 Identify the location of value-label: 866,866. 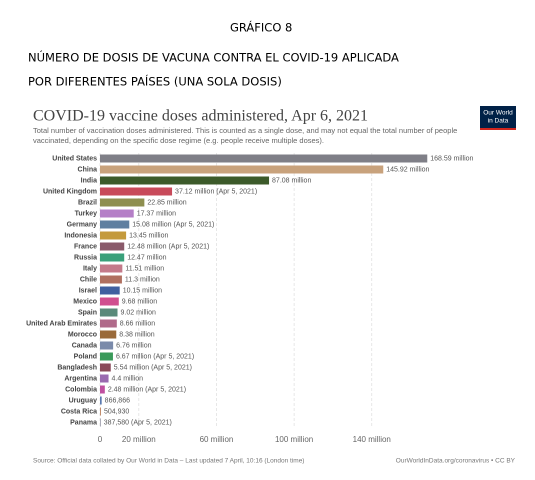
(117, 400).